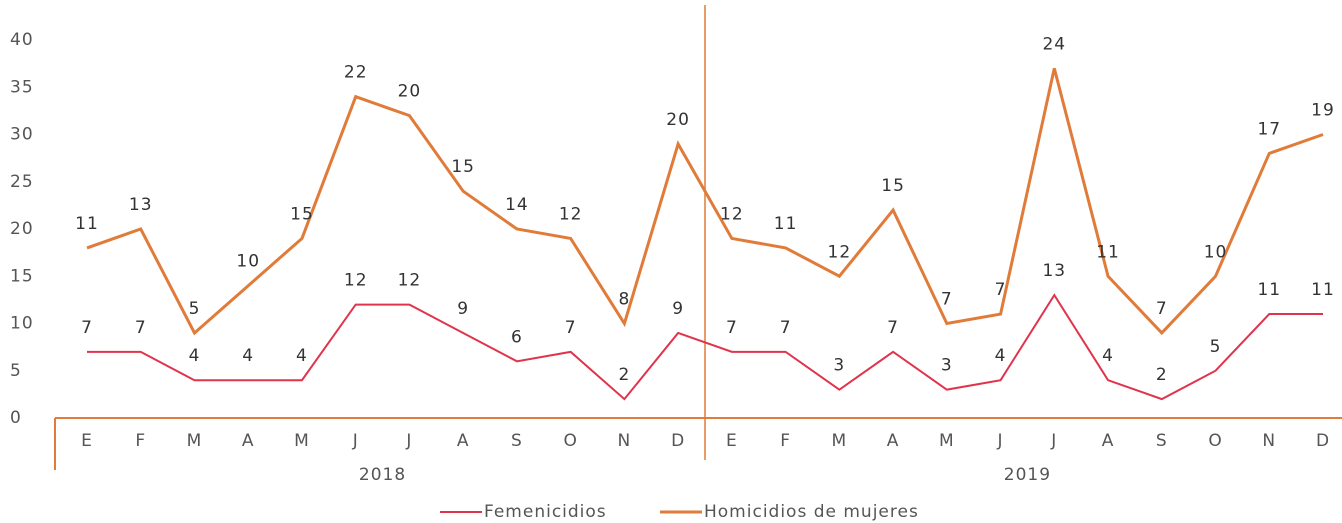 The width and height of the screenshot is (1342, 523). Describe the element at coordinates (22, 135) in the screenshot. I see `y-tick-label: 30` at that location.